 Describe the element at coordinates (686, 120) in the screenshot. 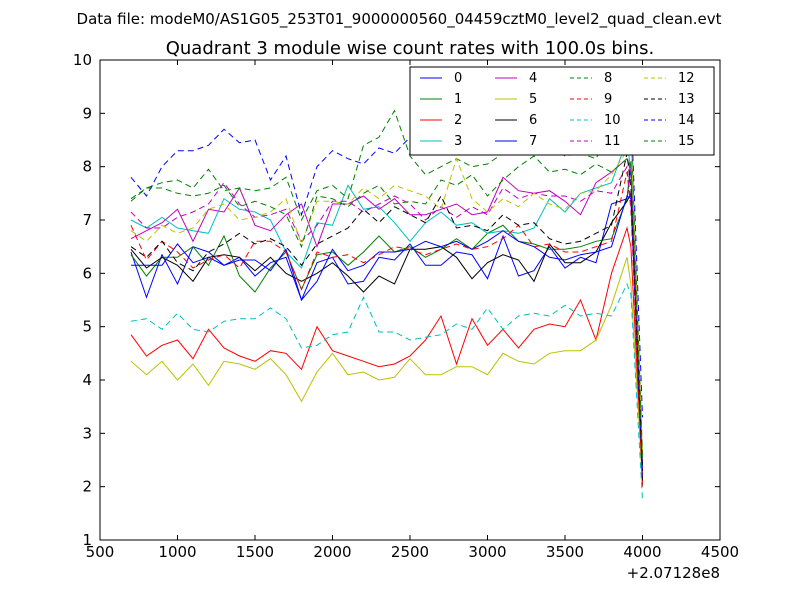

I see `legend-label-14: 14` at that location.